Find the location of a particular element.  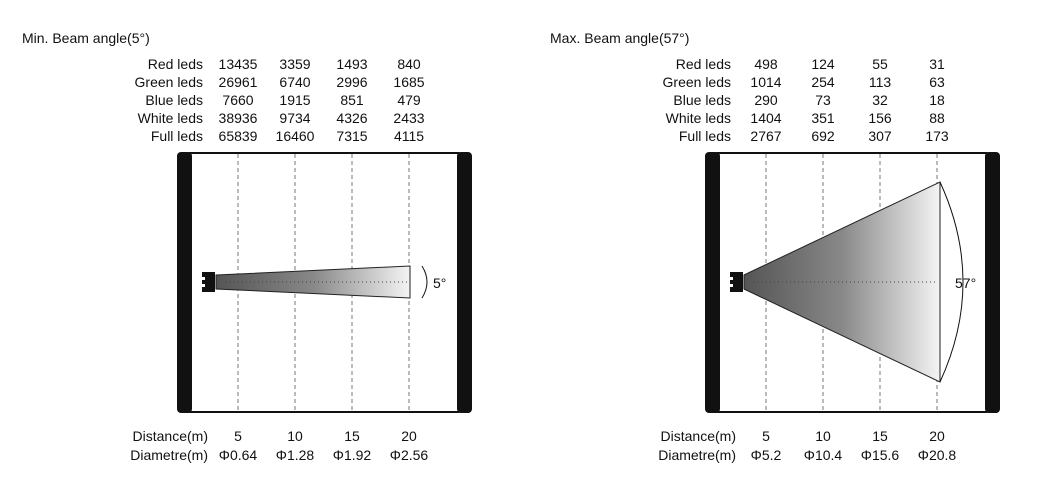

row-value: 16460 is located at coordinates (295, 136).